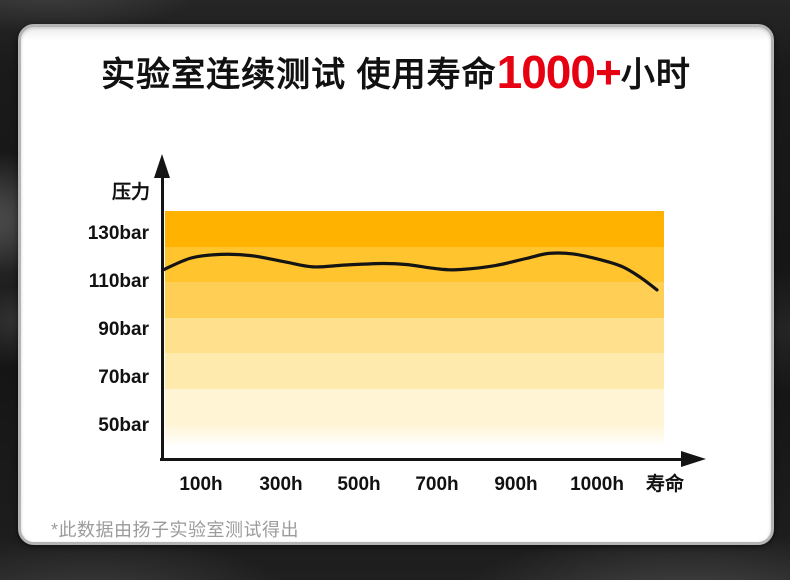  Describe the element at coordinates (664, 484) in the screenshot. I see `x-axis-end-label-lifespan: 寿命` at that location.